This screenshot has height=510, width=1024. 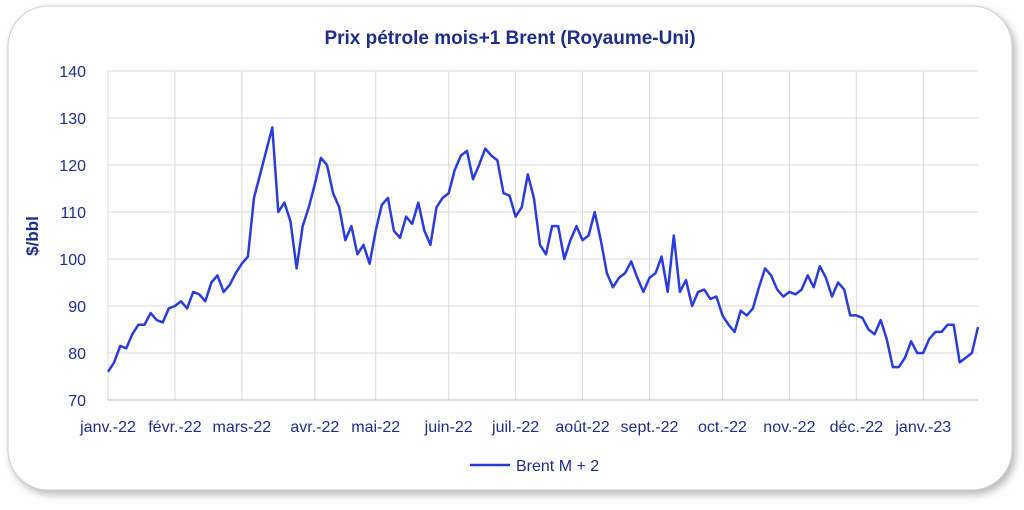 What do you see at coordinates (582, 427) in the screenshot?
I see `x-tick-label: août-22` at bounding box center [582, 427].